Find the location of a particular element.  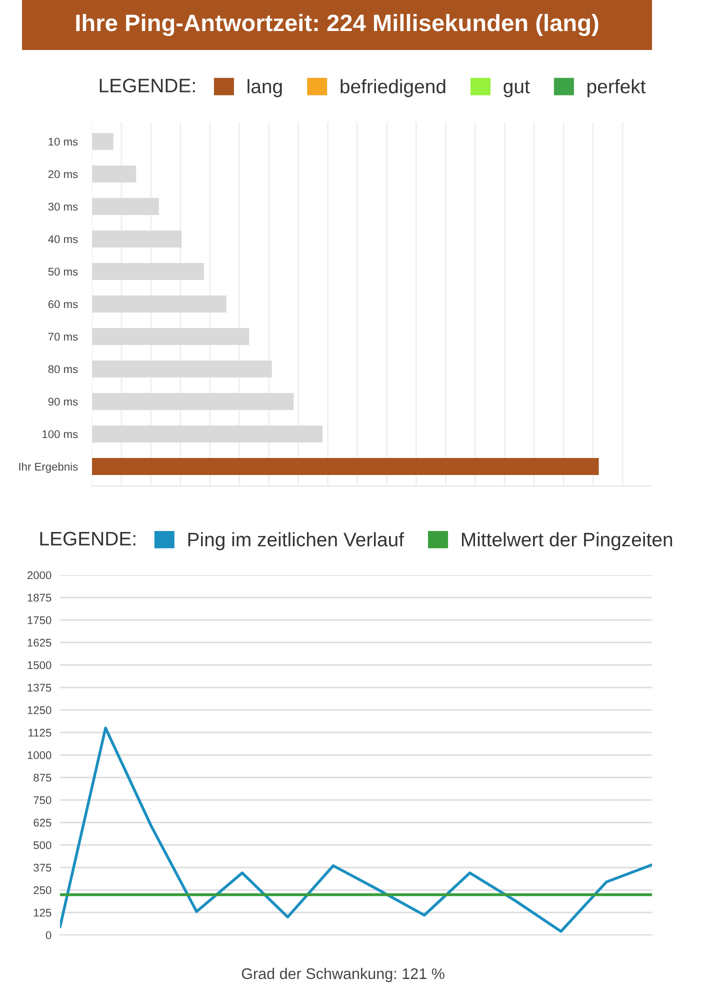

y-tick-label: 1500 is located at coordinates (40, 665).